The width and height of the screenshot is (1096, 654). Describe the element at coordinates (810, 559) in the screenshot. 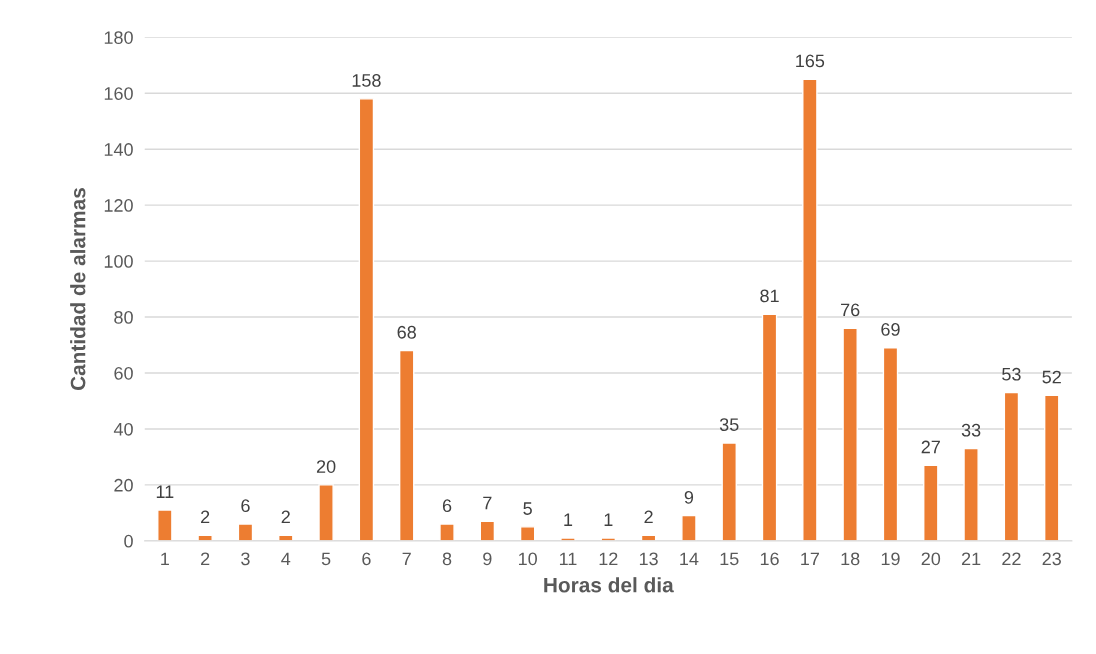

I see `x-tick-label: 17` at that location.